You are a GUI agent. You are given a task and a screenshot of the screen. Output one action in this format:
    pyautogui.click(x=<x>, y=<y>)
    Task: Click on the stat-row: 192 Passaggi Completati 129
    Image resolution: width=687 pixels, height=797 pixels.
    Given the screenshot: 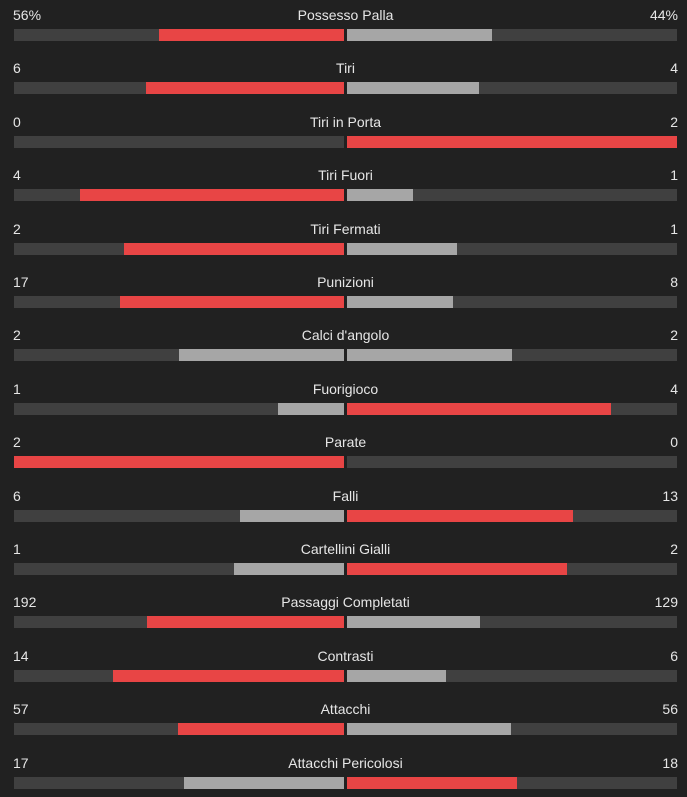 What is the action you would take?
    pyautogui.click(x=343, y=609)
    